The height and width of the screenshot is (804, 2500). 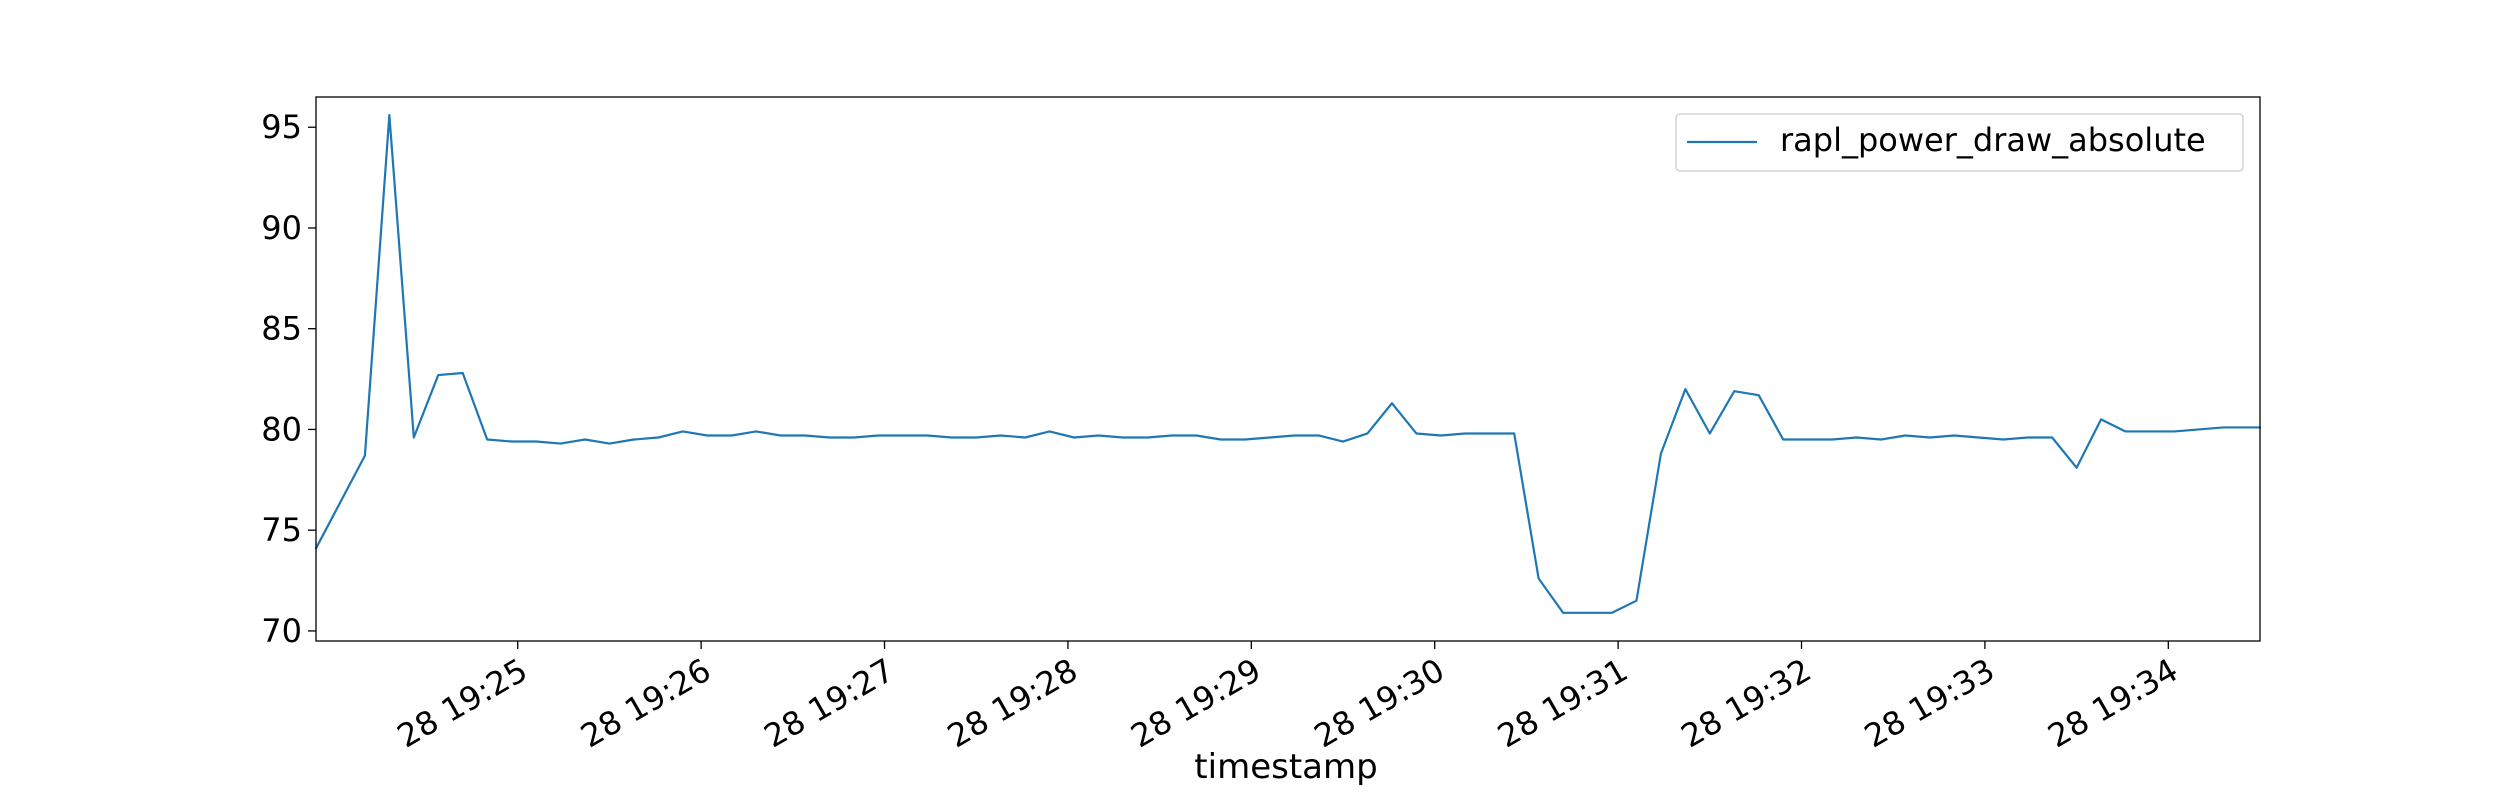 What do you see at coordinates (1993, 140) in the screenshot?
I see `legend-label: rapl_power_draw_absolute` at bounding box center [1993, 140].